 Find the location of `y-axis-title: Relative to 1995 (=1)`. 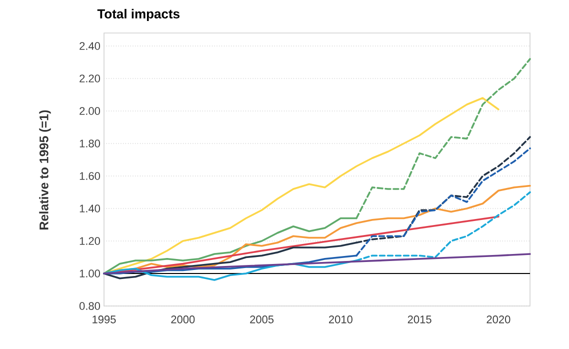

y-axis-title: Relative to 1995 (=1) is located at coordinates (45, 170).